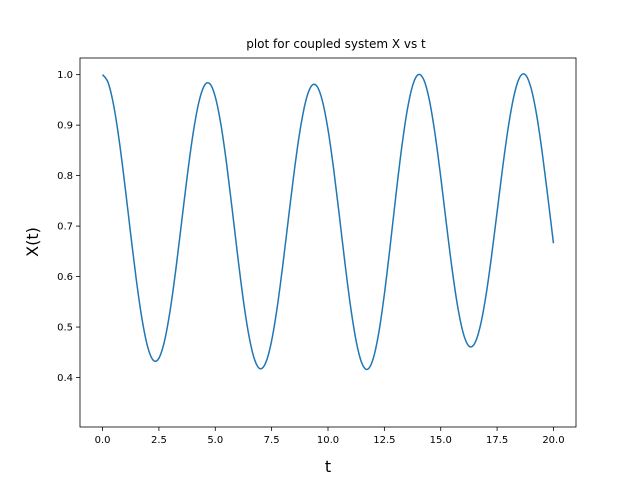 This screenshot has width=640, height=480. Describe the element at coordinates (215, 440) in the screenshot. I see `x-tick-label: 5.0` at that location.